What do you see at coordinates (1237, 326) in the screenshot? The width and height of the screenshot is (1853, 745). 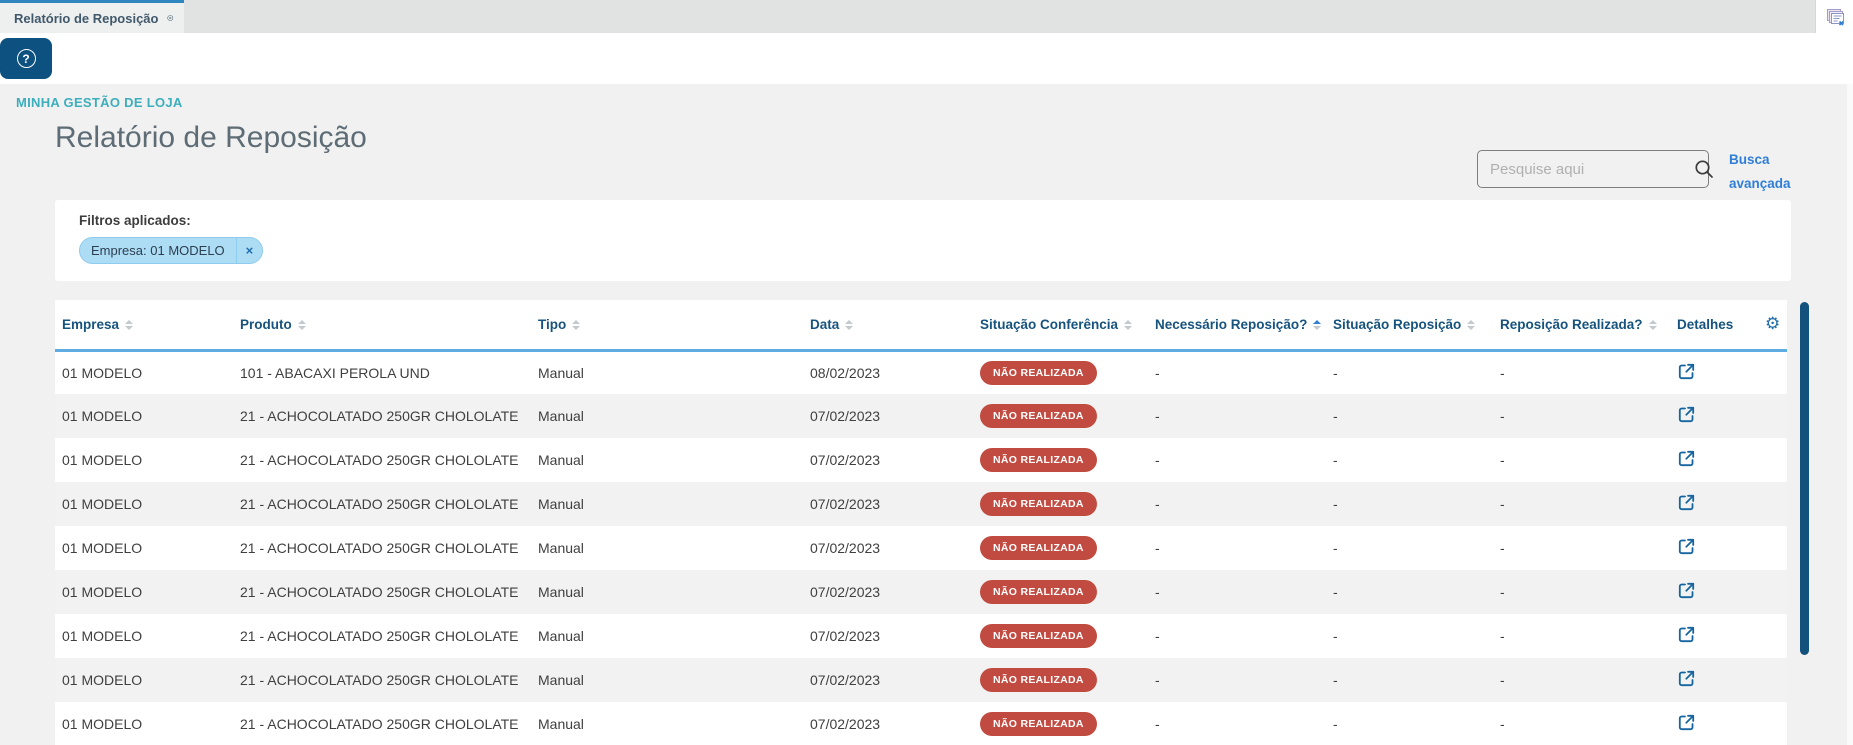 I see `column-header-necessario_reposicao: Necessário Reposição?` at bounding box center [1237, 326].